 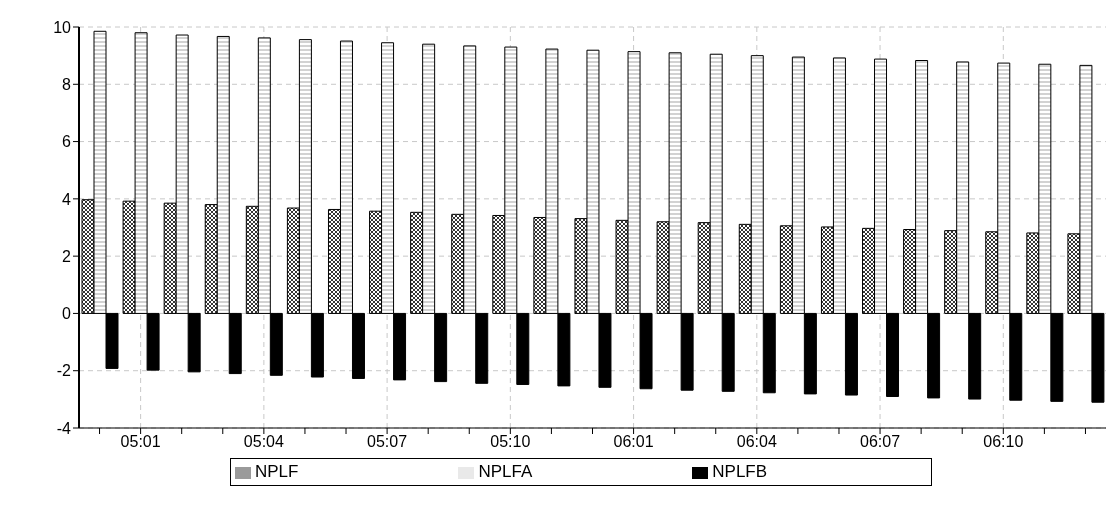 I want to click on y-tick-label: 0, so click(x=67, y=314).